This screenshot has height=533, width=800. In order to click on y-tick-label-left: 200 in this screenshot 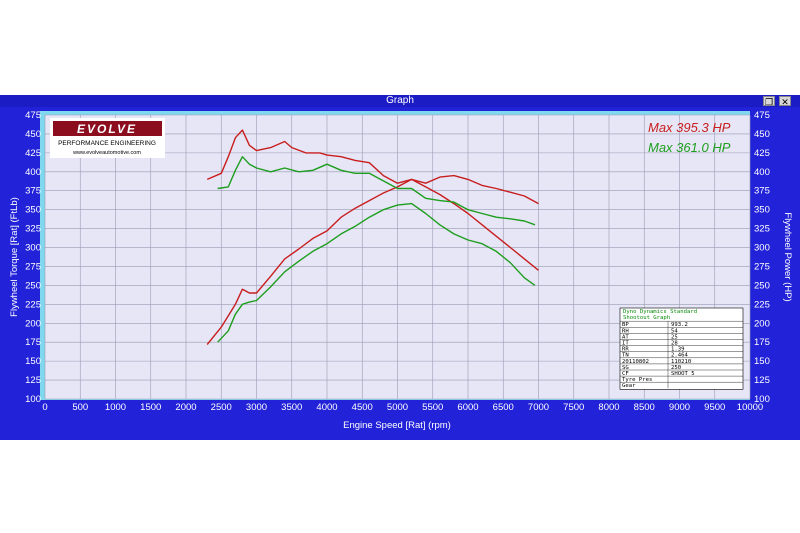, I will do `click(33, 323)`.